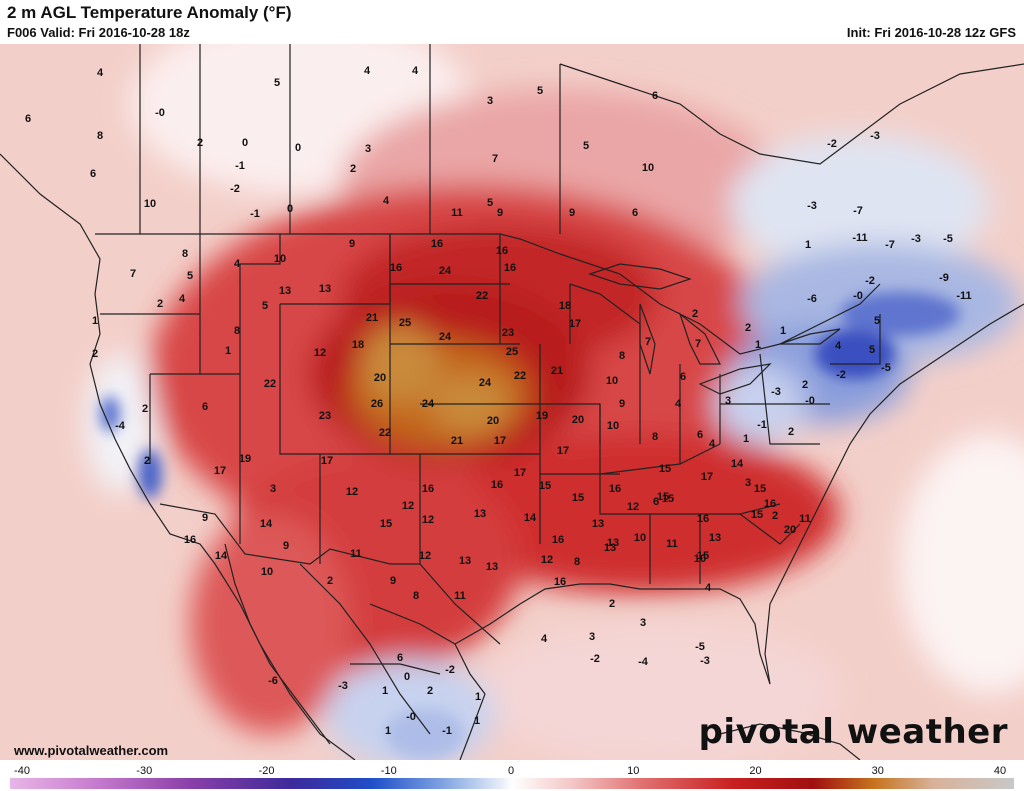  What do you see at coordinates (368, 149) in the screenshot?
I see `anomaly-value-label: 3` at bounding box center [368, 149].